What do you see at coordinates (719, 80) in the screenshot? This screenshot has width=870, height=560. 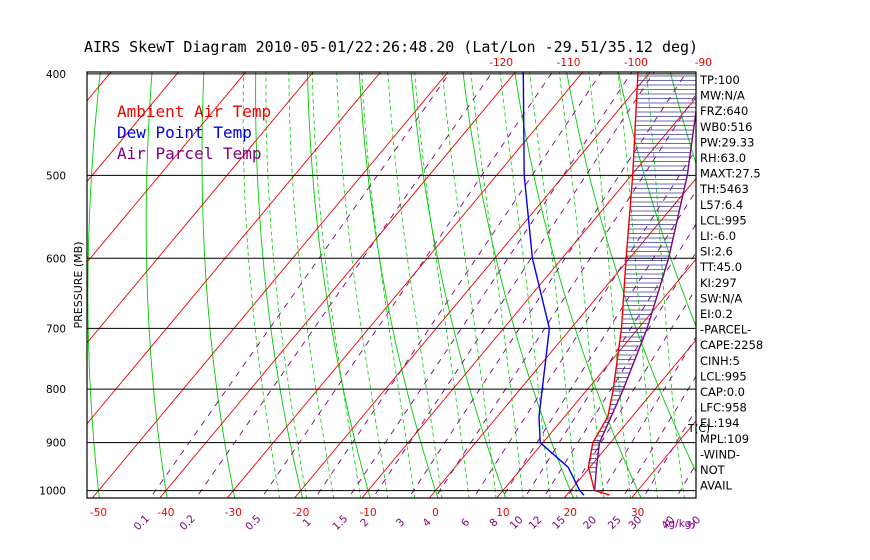 I see `stat-line: TP:100` at bounding box center [719, 80].